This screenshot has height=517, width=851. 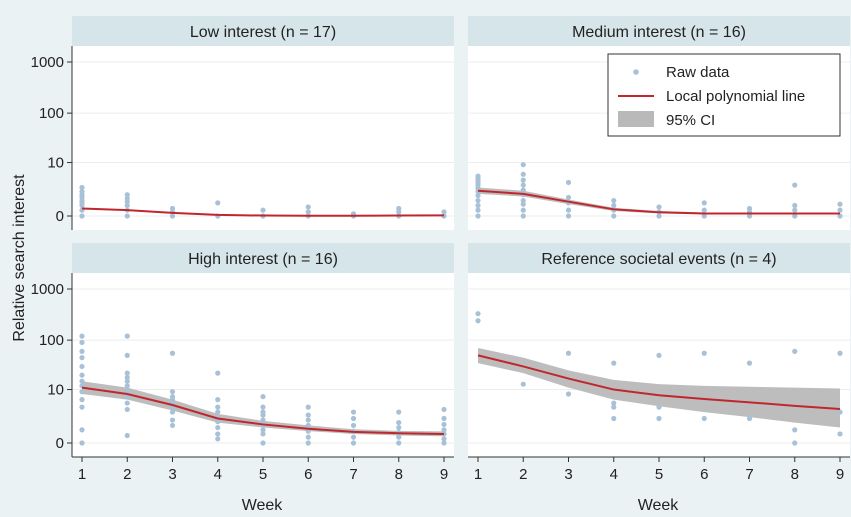 I want to click on panel-title: Medium interest (n = 16), so click(x=659, y=32).